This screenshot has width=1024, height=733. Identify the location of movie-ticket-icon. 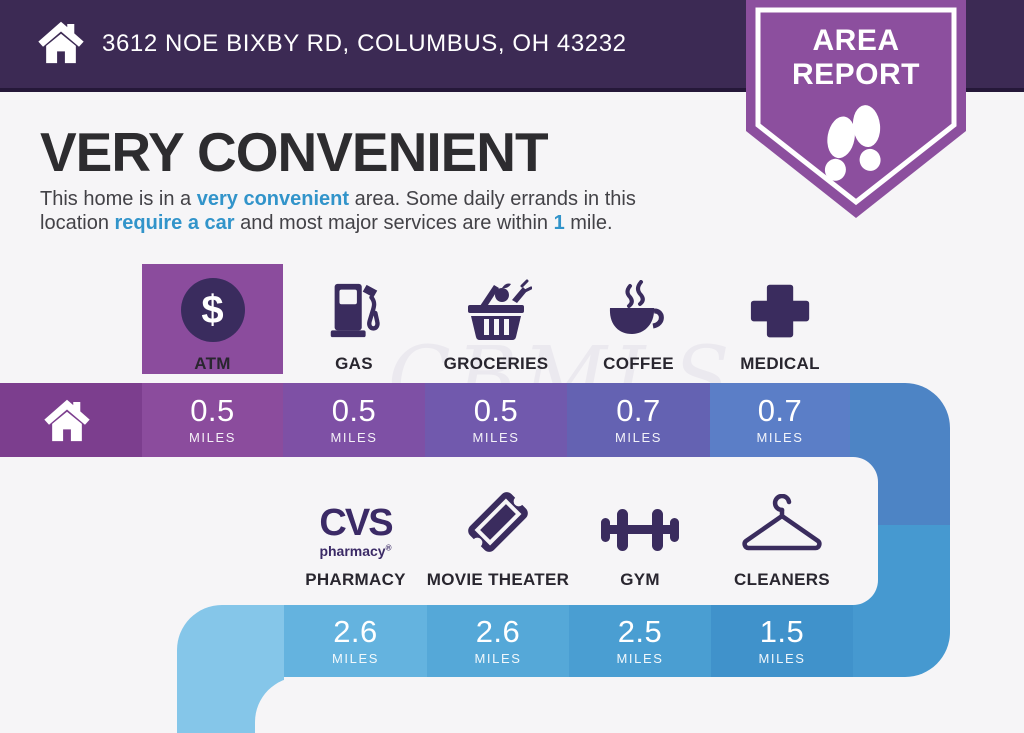
(498, 522).